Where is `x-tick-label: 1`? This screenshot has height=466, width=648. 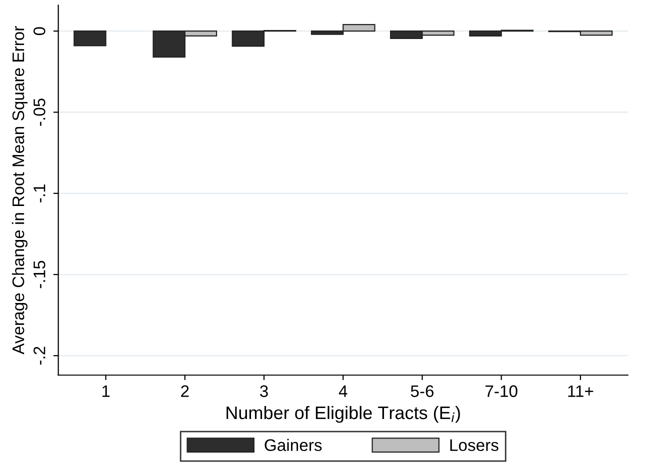 x-tick-label: 1 is located at coordinates (106, 391).